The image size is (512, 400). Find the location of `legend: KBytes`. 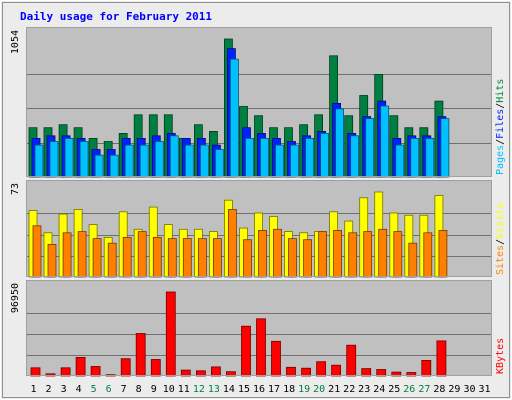

legend: KBytes is located at coordinates (500, 356).